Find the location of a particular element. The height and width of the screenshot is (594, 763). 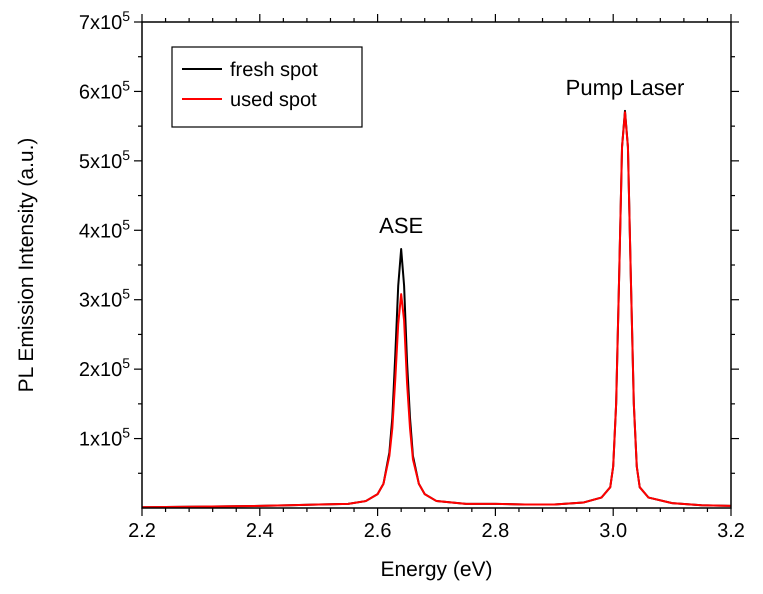

y-tick-label: 5x10$^{5}$ is located at coordinates (104, 159).